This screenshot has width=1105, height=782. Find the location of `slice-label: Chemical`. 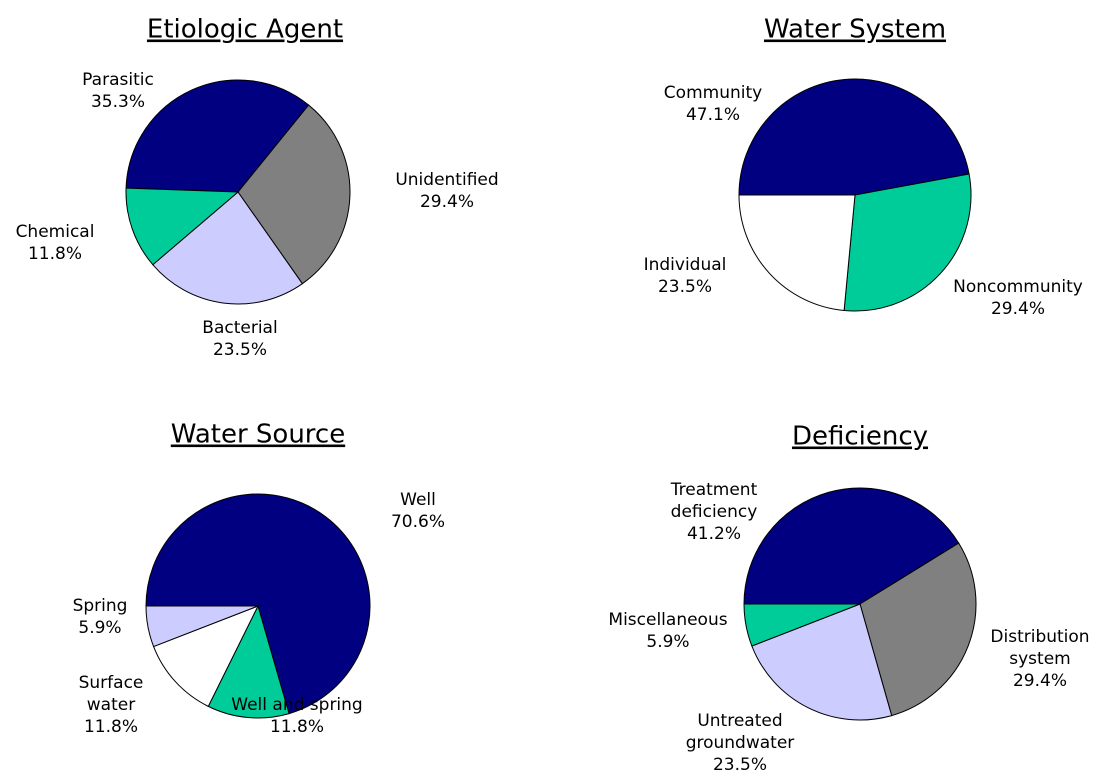

slice-label: Chemical is located at coordinates (55, 232).